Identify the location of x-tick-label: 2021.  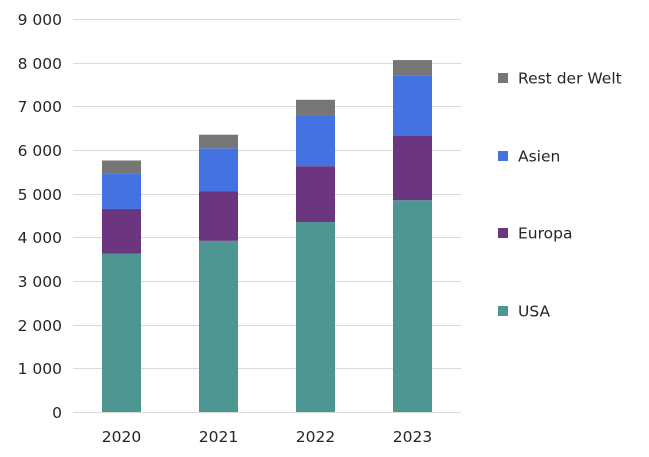
(218, 437).